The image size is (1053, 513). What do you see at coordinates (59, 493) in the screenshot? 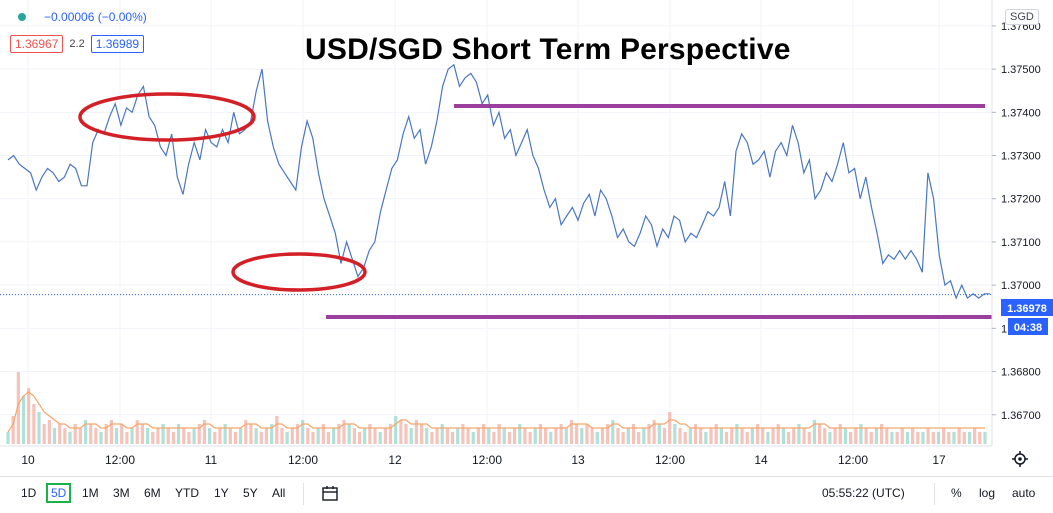
I see `range-5d-button: 5D` at bounding box center [59, 493].